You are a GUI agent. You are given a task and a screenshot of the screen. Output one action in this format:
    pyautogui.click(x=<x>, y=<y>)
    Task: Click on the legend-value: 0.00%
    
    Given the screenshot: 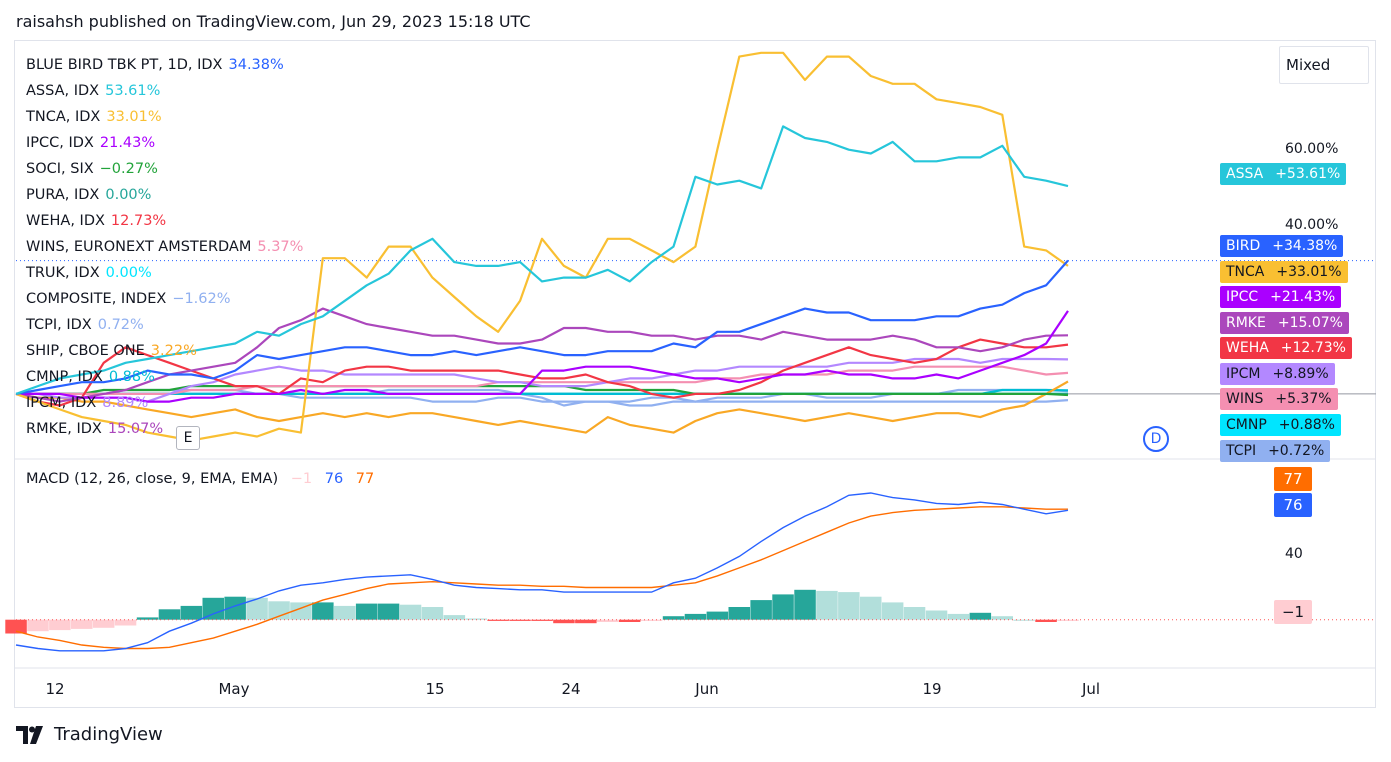 What is the action you would take?
    pyautogui.click(x=128, y=195)
    